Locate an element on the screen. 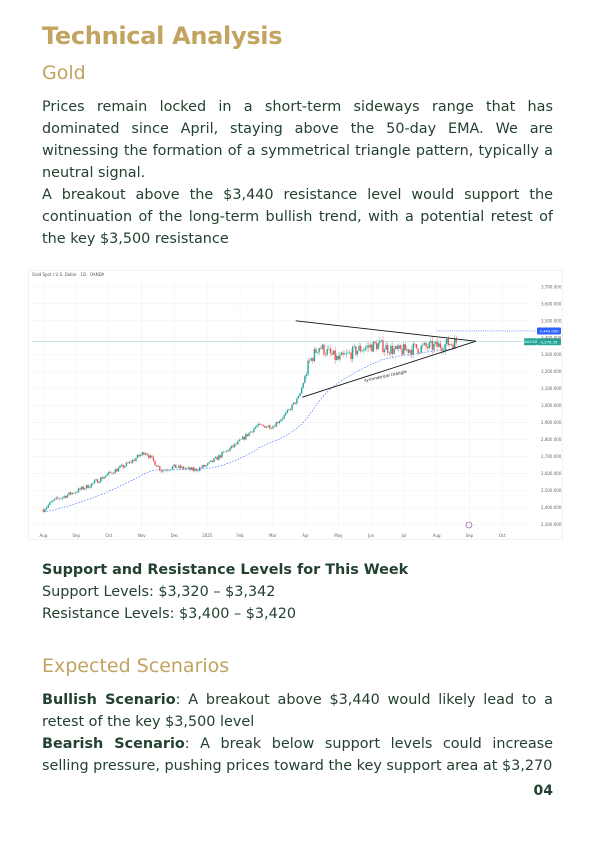 The width and height of the screenshot is (595, 842). y-tick-label: 3,000.000 is located at coordinates (551, 405).